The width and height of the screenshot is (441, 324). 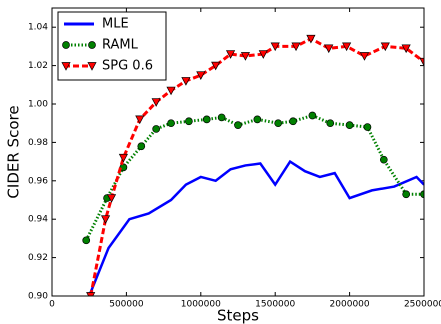 What do you see at coordinates (38, 28) in the screenshot?
I see `y-tick-label: 1.04` at bounding box center [38, 28].